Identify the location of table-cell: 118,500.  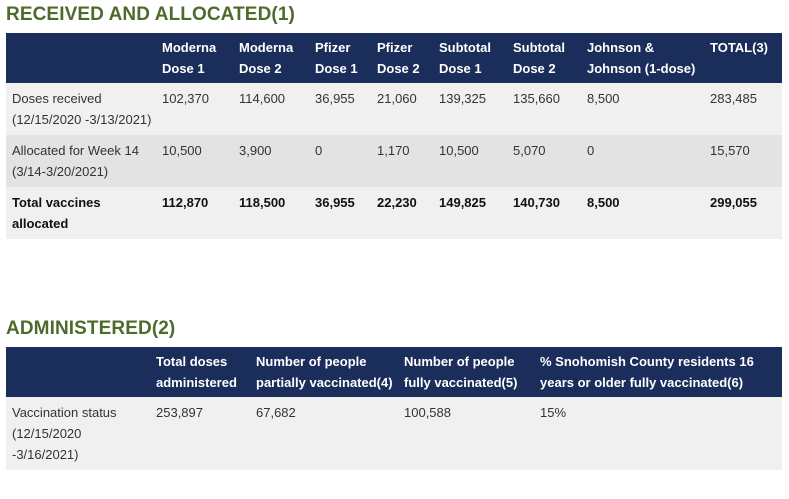
(273, 213).